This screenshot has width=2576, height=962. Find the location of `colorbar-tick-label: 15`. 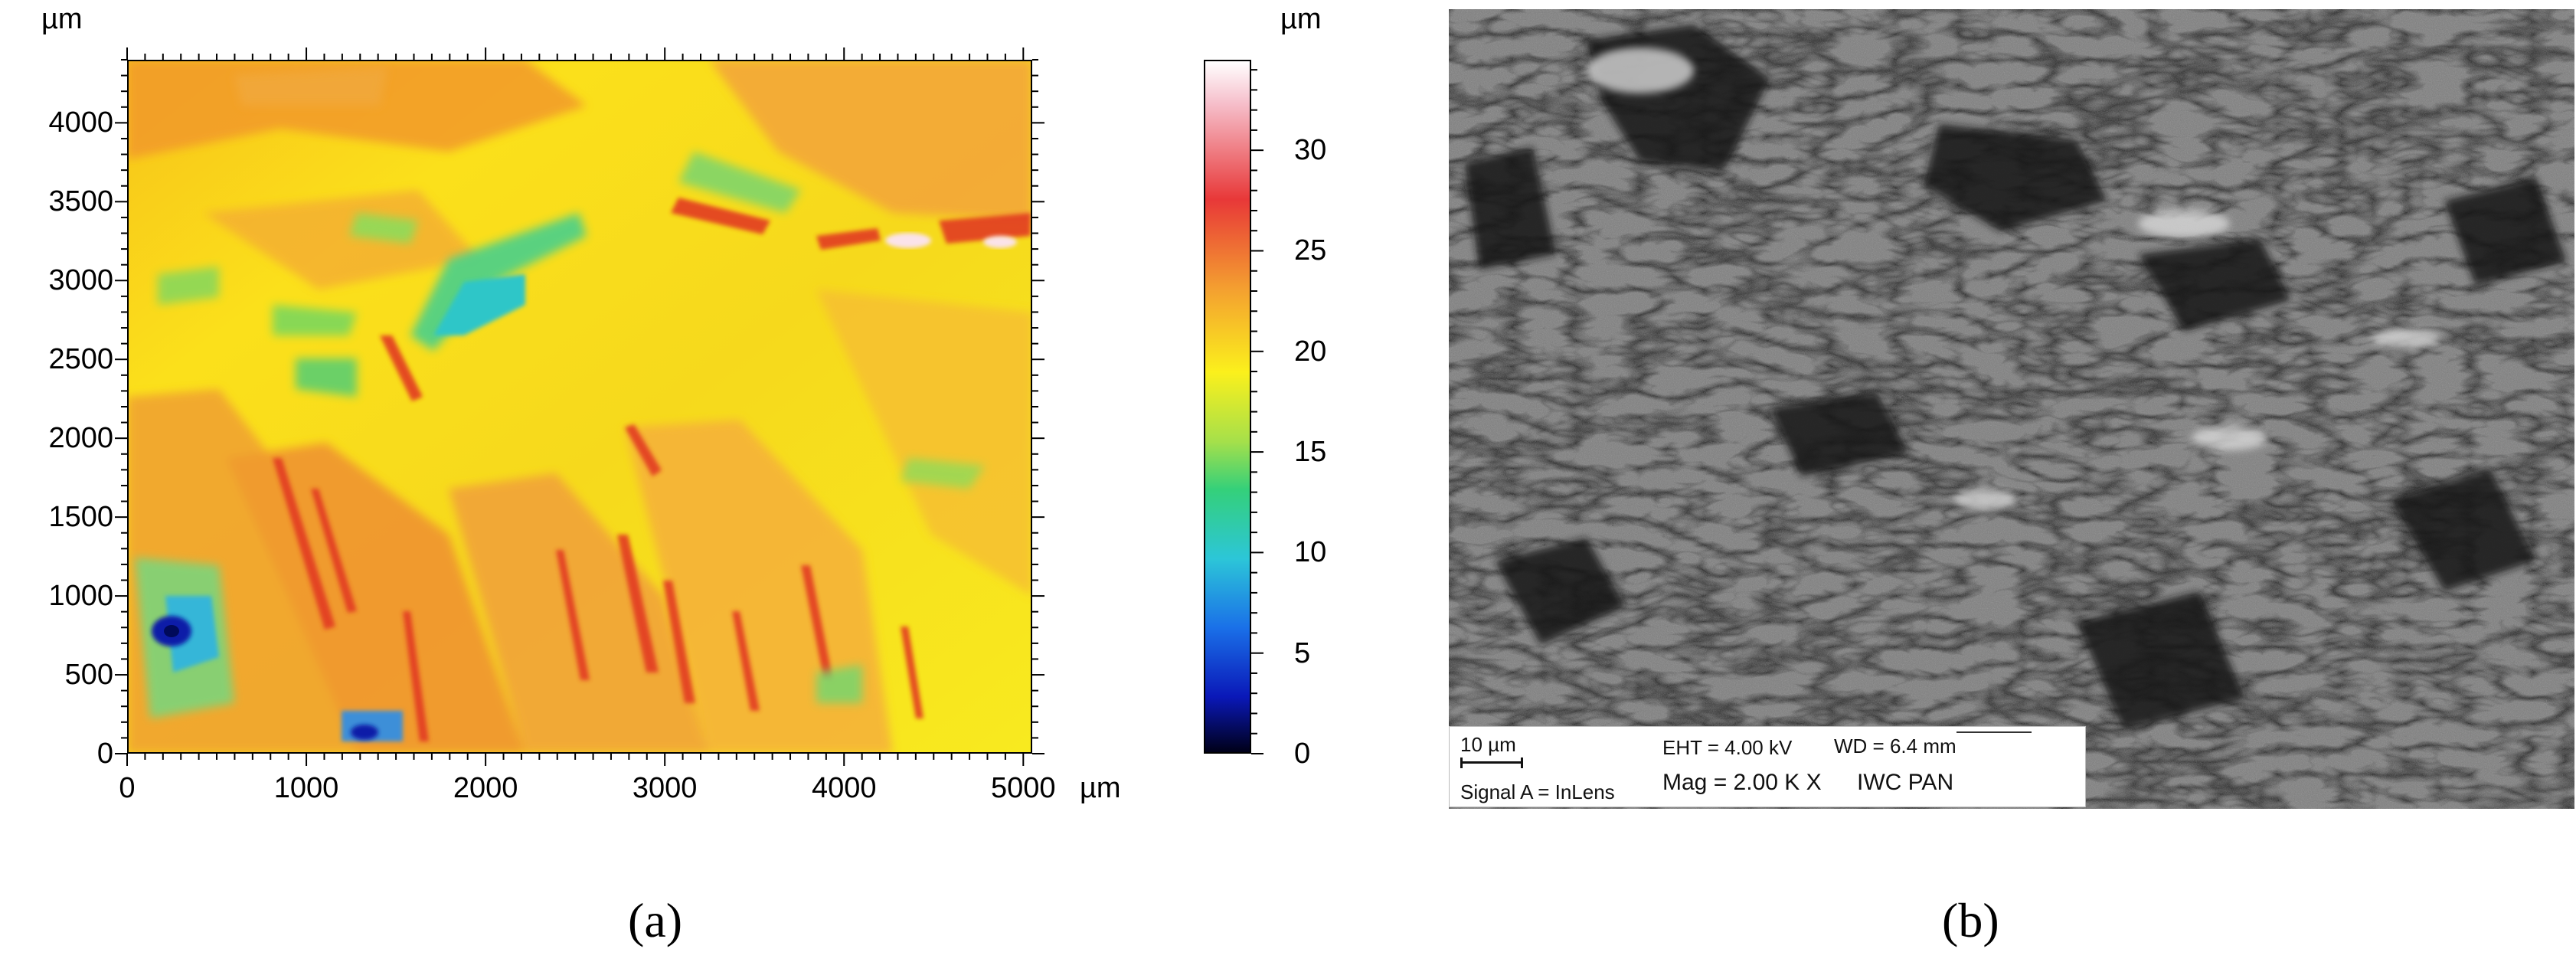

colorbar-tick-label: 15 is located at coordinates (1310, 452).